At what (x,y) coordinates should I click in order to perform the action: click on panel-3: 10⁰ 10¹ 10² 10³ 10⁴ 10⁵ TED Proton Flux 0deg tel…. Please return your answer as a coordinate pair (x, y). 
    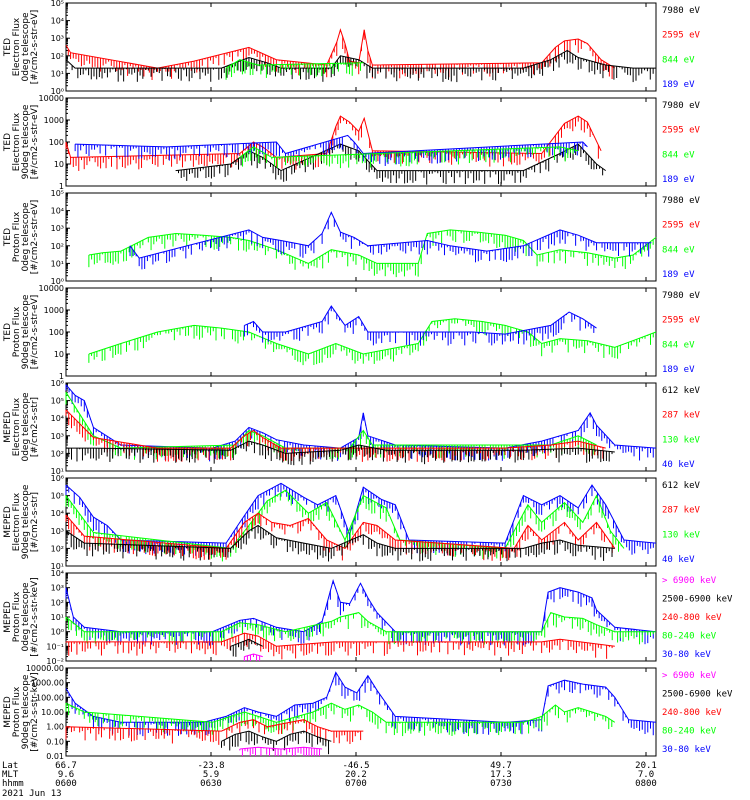
    Looking at the image, I should click on (352, 237).